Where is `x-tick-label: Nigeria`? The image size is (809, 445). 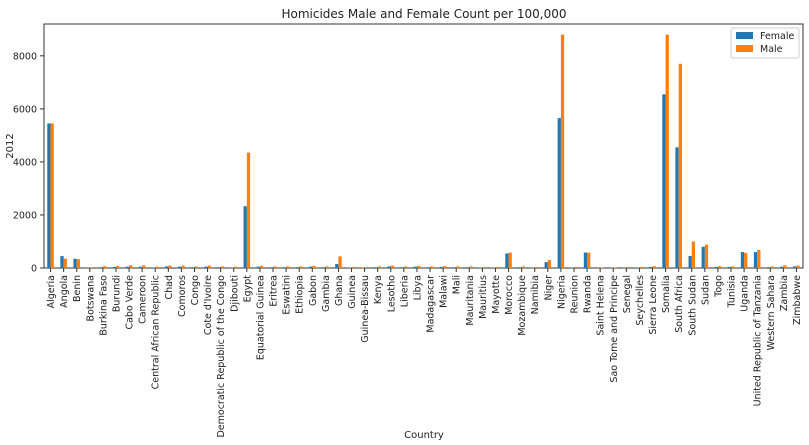 x-tick-label: Nigeria is located at coordinates (561, 292).